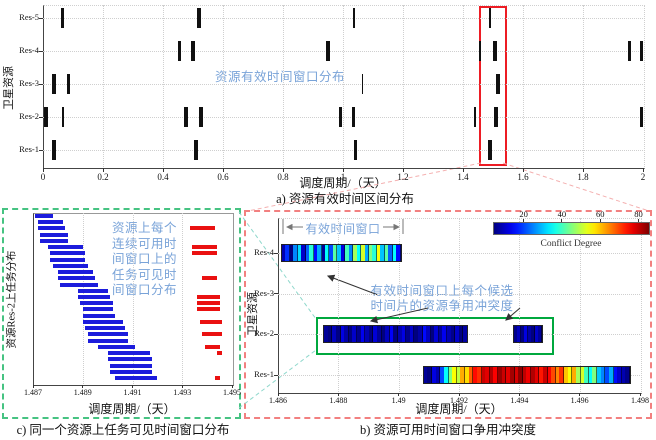 This screenshot has width=656, height=440. Describe the element at coordinates (182, 392) in the screenshot. I see `axis-tick-label: 1.493` at that location.